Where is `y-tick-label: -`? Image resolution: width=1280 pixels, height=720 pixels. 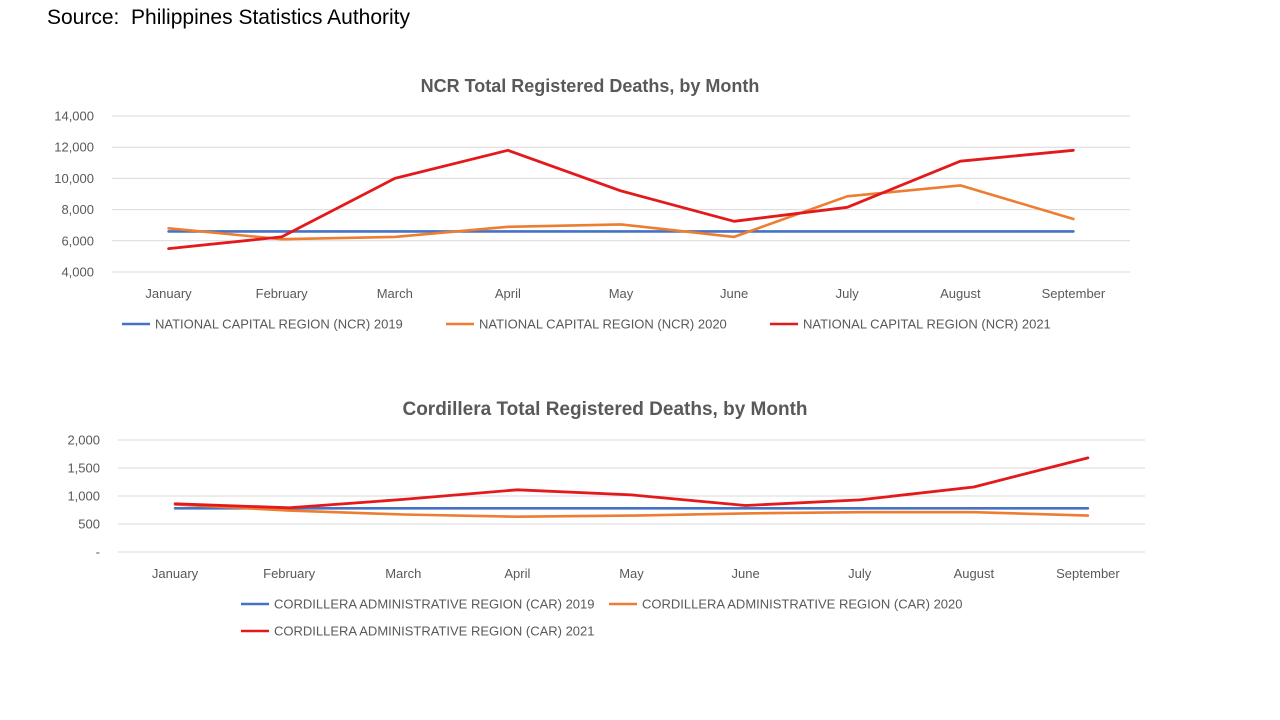 y-tick-label: - is located at coordinates (98, 552).